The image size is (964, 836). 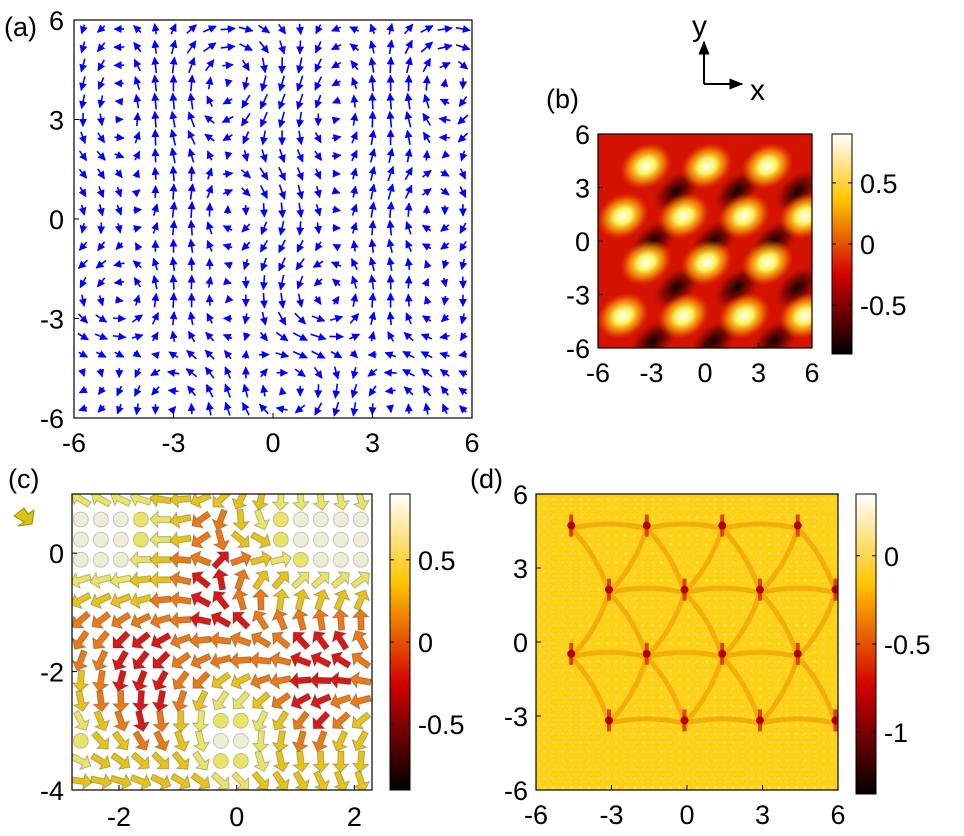 I want to click on x-tick-label: -3, so click(x=173, y=443).